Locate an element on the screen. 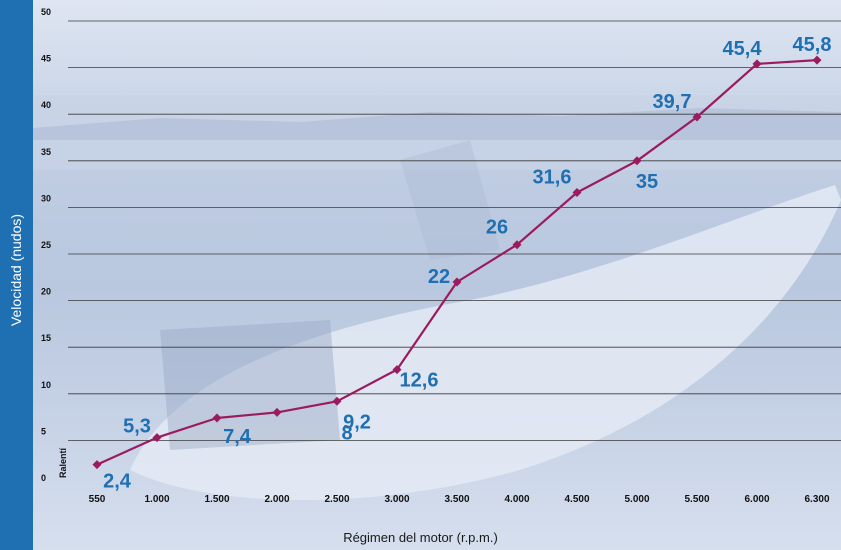  y-tick-label: 5 is located at coordinates (43, 431).